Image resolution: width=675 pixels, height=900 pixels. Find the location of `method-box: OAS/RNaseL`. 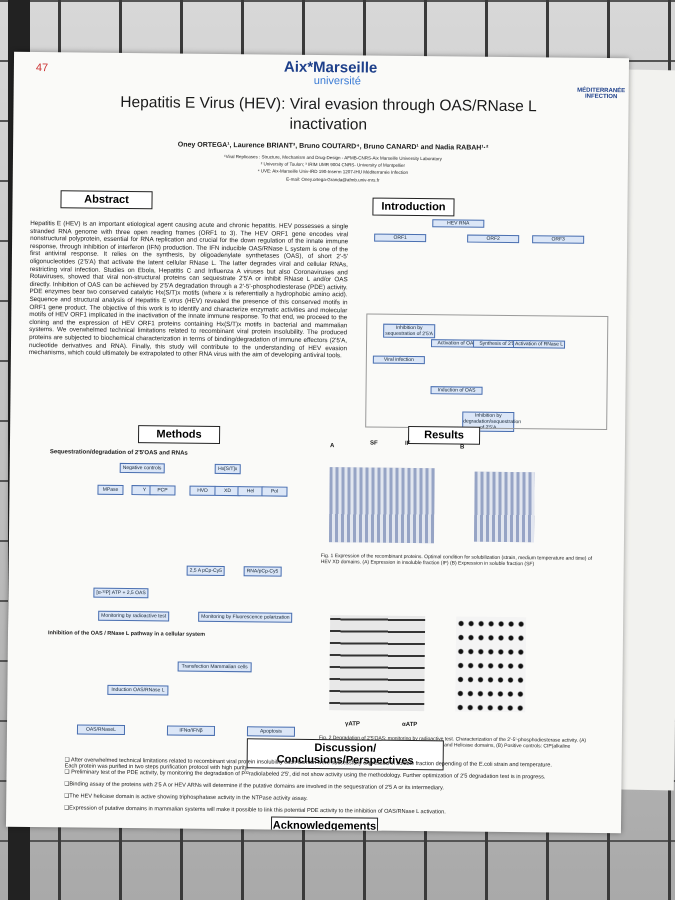

method-box: OAS/RNaseL is located at coordinates (101, 729).